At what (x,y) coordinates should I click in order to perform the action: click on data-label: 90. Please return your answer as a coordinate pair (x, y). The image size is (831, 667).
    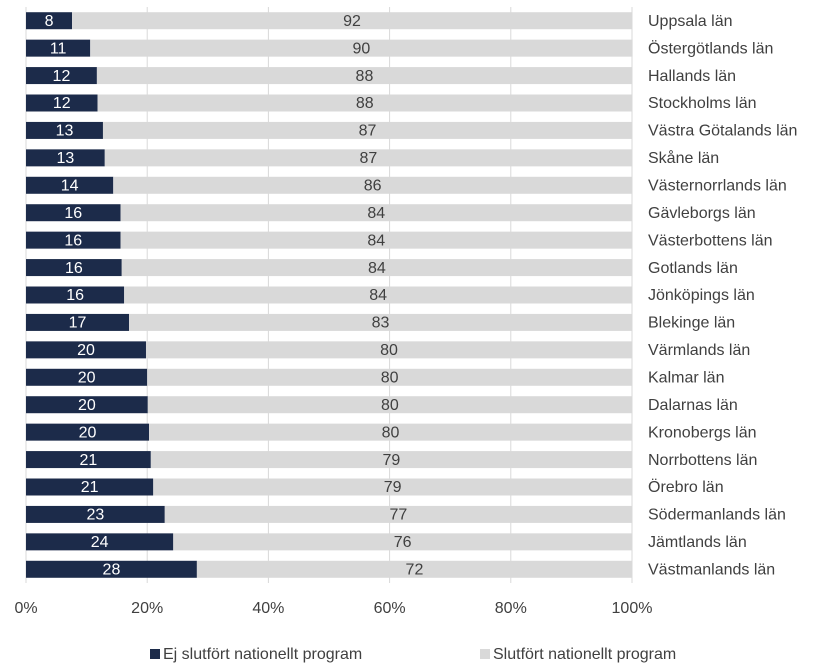
    Looking at the image, I should click on (362, 48).